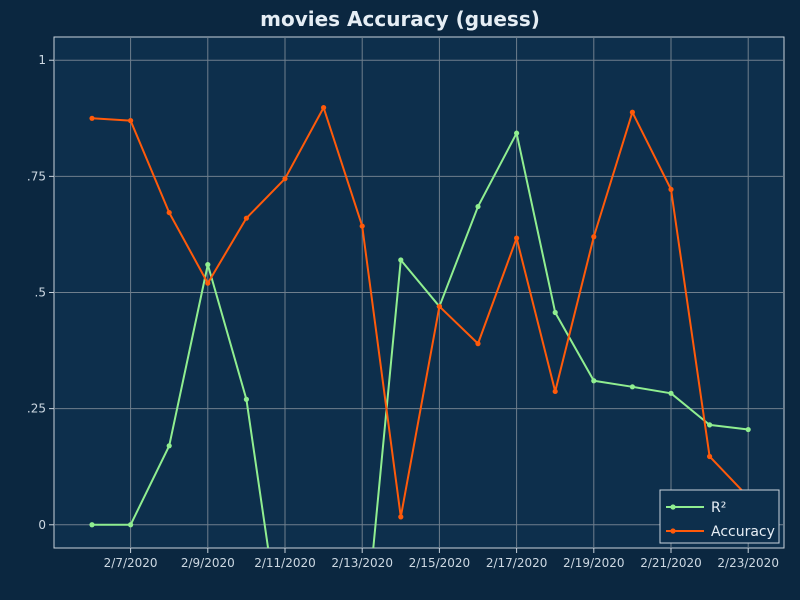  I want to click on x-tick-label: 2/23/2020, so click(748, 563).